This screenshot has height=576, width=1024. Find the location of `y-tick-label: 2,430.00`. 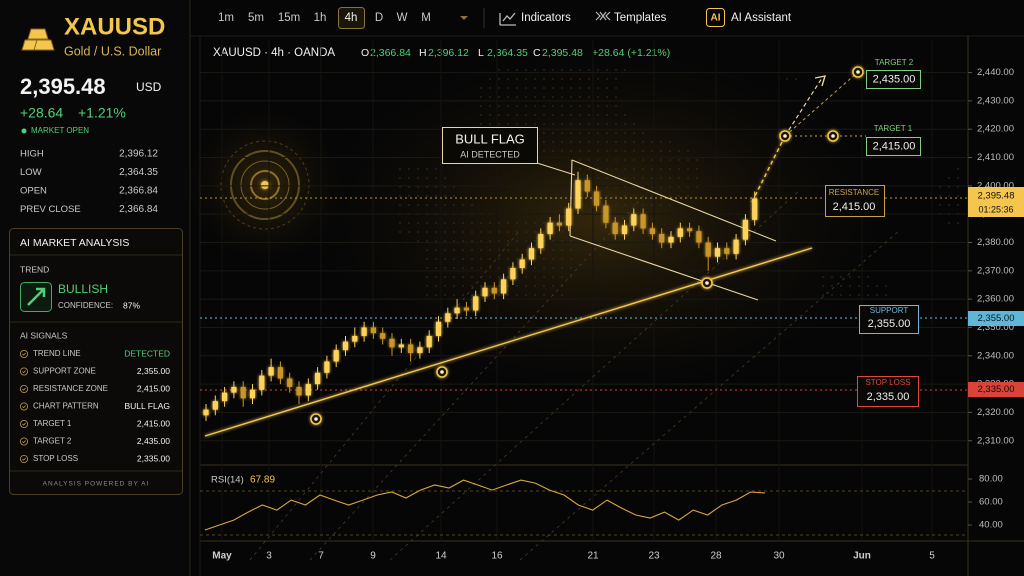

y-tick-label: 2,430.00 is located at coordinates (995, 100).